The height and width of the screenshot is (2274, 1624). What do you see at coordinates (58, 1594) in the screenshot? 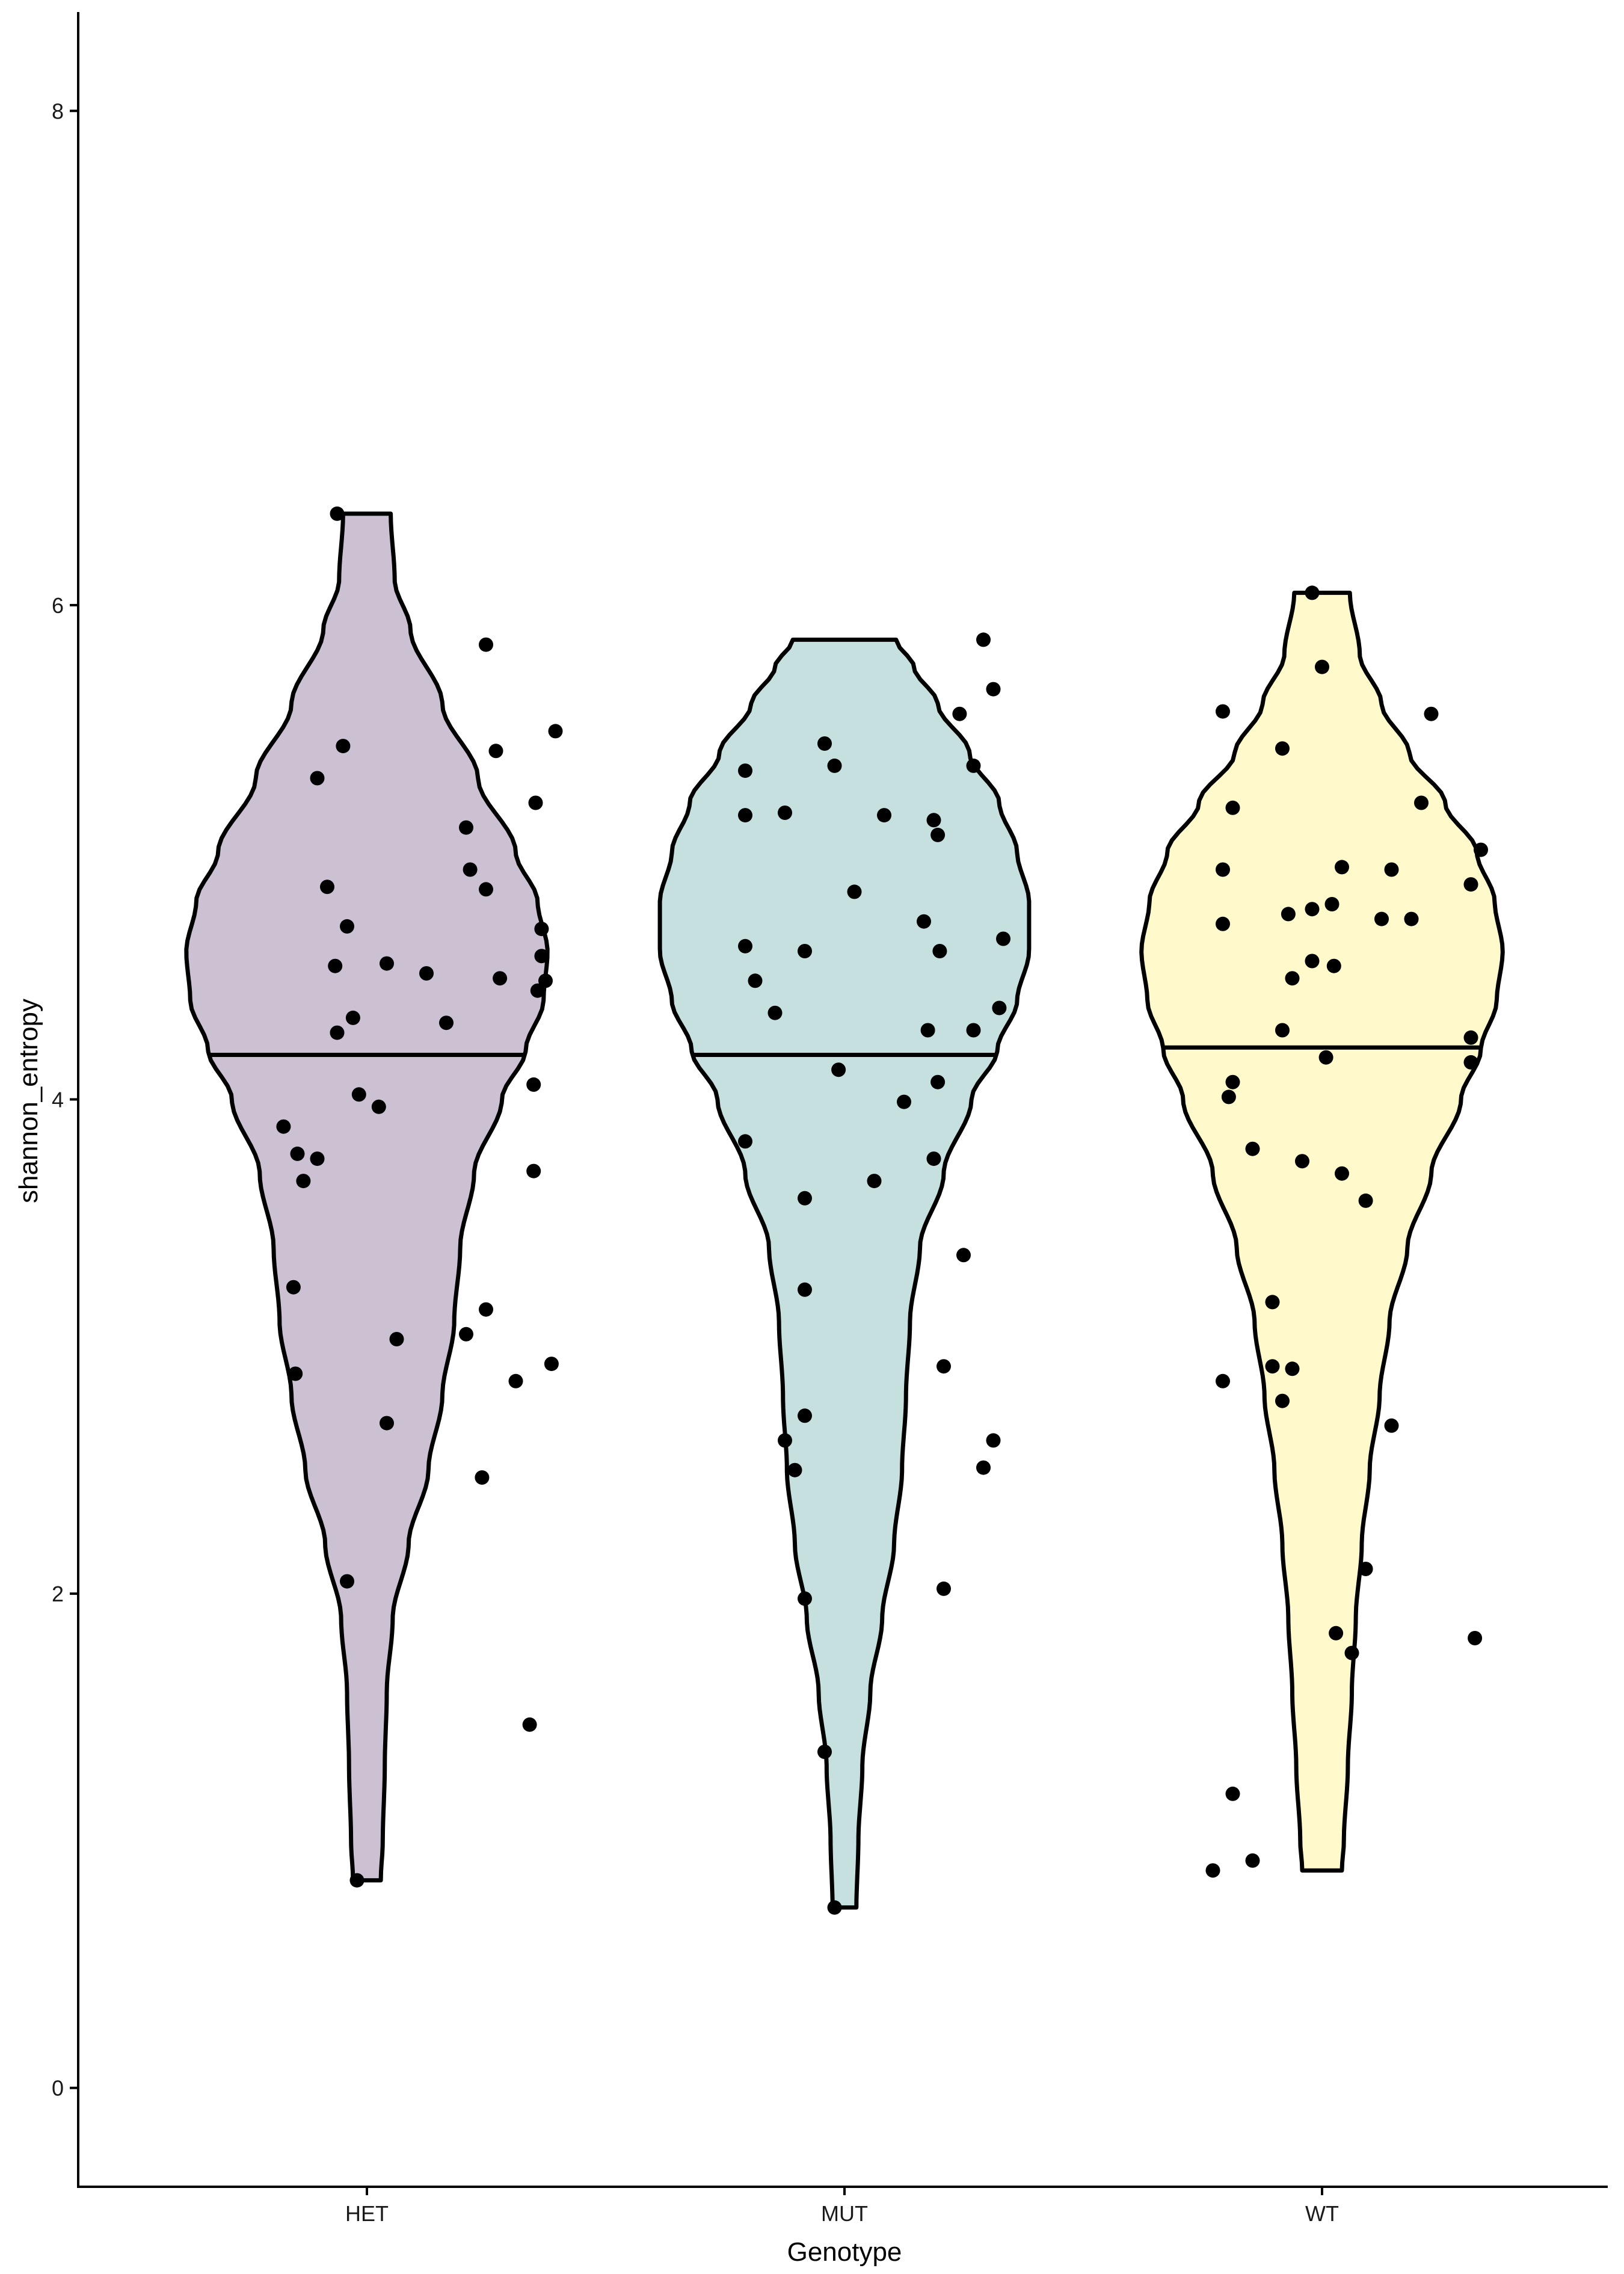
I see `y-tick-label: 2` at bounding box center [58, 1594].